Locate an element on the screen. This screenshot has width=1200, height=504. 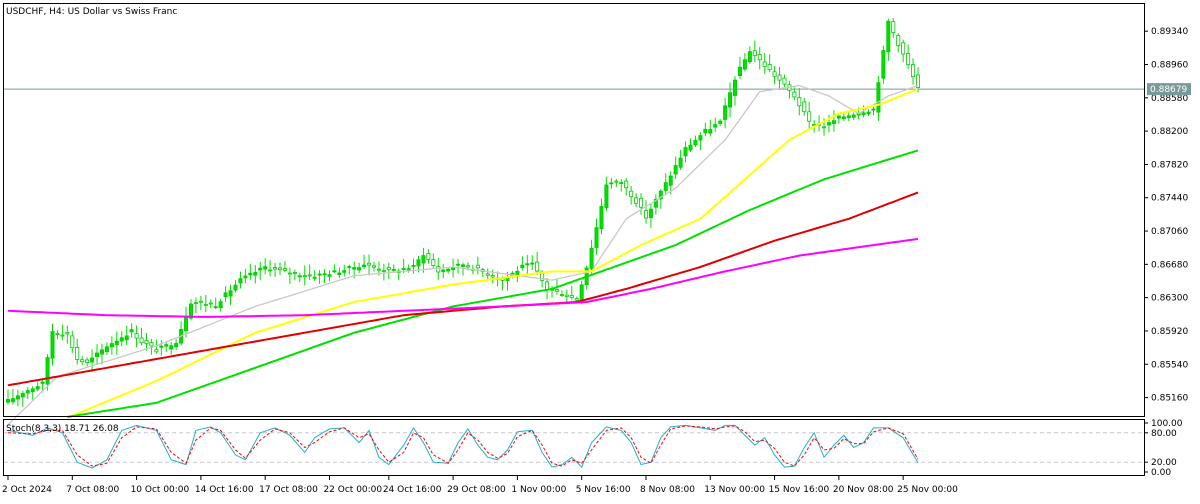
time-tick-label: 2 Oct 2024 is located at coordinates (27, 490).